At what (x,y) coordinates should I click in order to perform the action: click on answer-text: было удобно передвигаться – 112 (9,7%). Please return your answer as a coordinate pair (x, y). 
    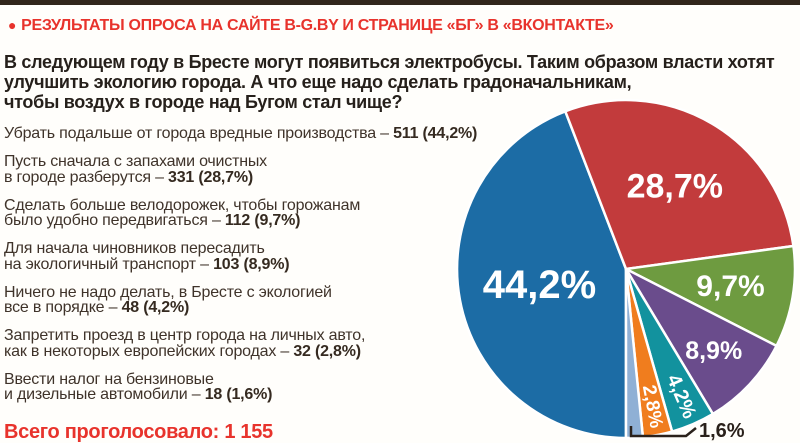
    Looking at the image, I should click on (152, 220).